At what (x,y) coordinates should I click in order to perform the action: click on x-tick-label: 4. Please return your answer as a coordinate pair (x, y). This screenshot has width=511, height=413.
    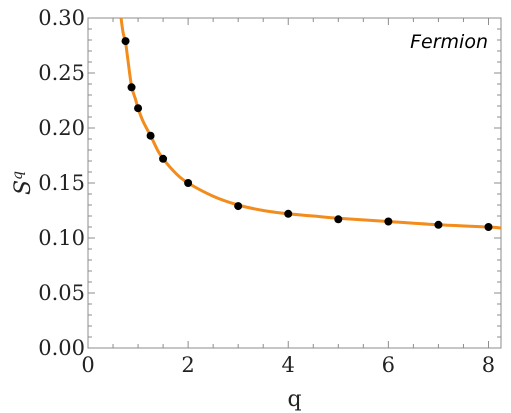
    Looking at the image, I should click on (288, 365).